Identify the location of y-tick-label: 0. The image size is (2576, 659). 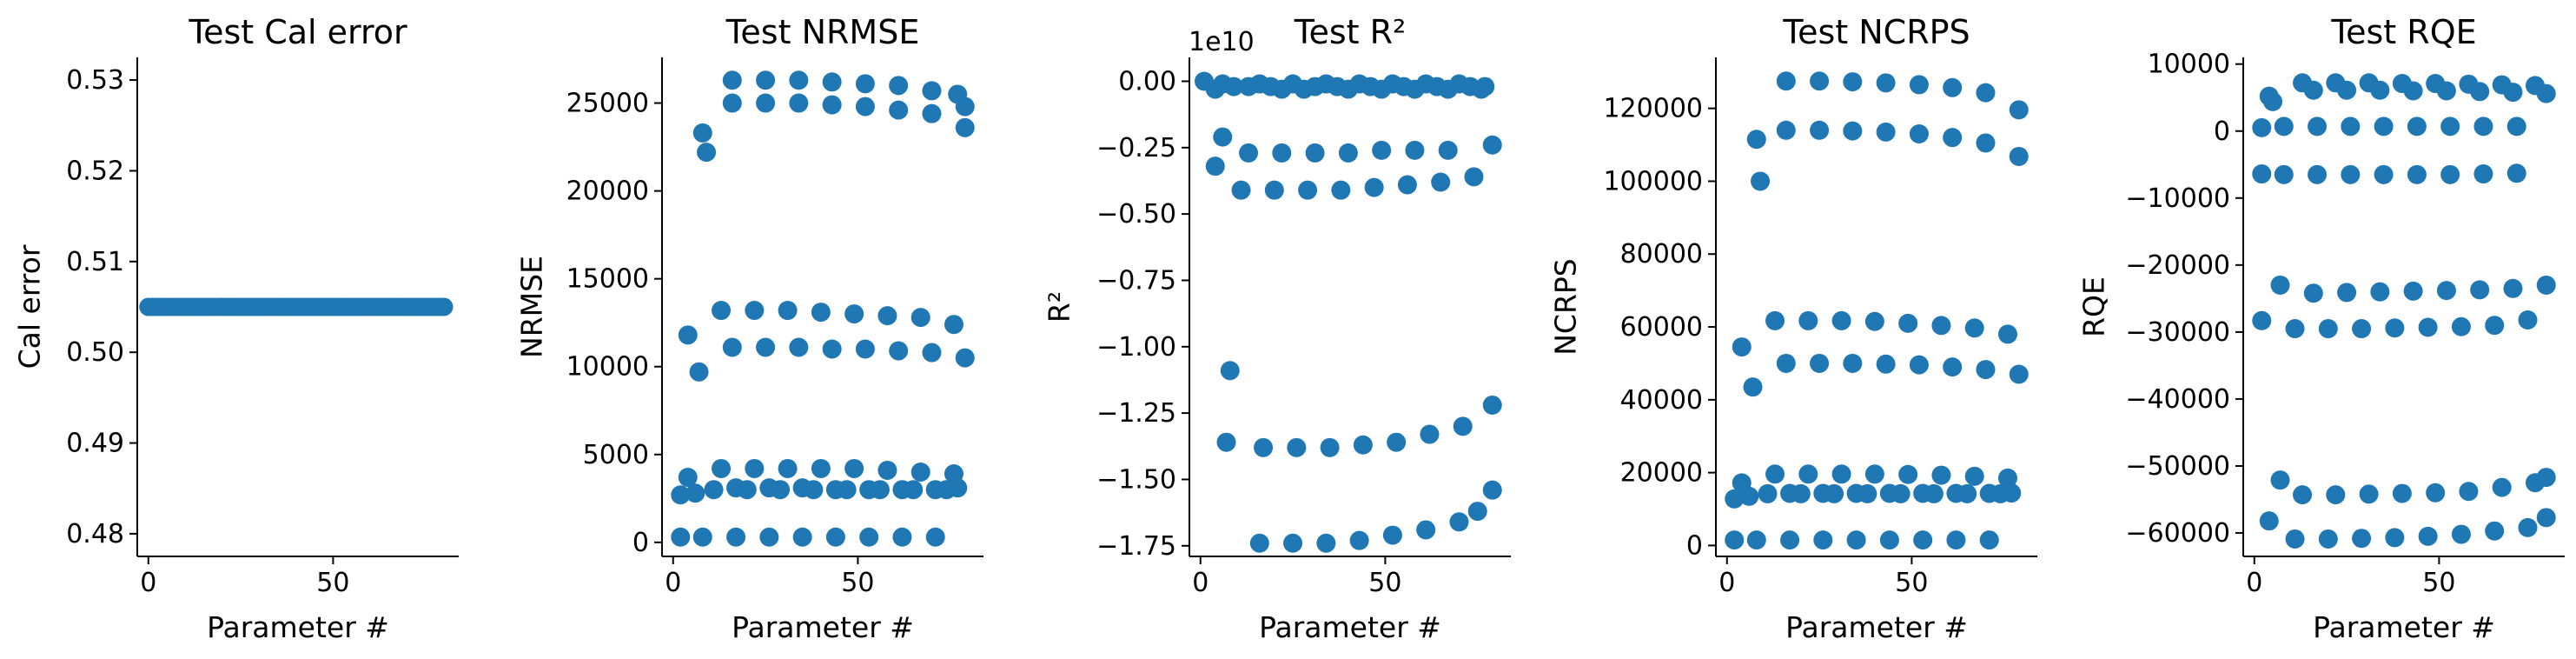
(640, 543).